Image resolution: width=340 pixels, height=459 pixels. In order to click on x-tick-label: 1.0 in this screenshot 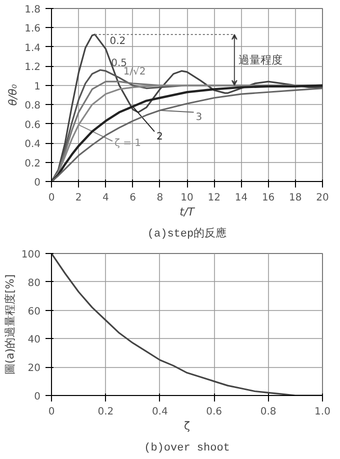, I will do `click(322, 412)`.